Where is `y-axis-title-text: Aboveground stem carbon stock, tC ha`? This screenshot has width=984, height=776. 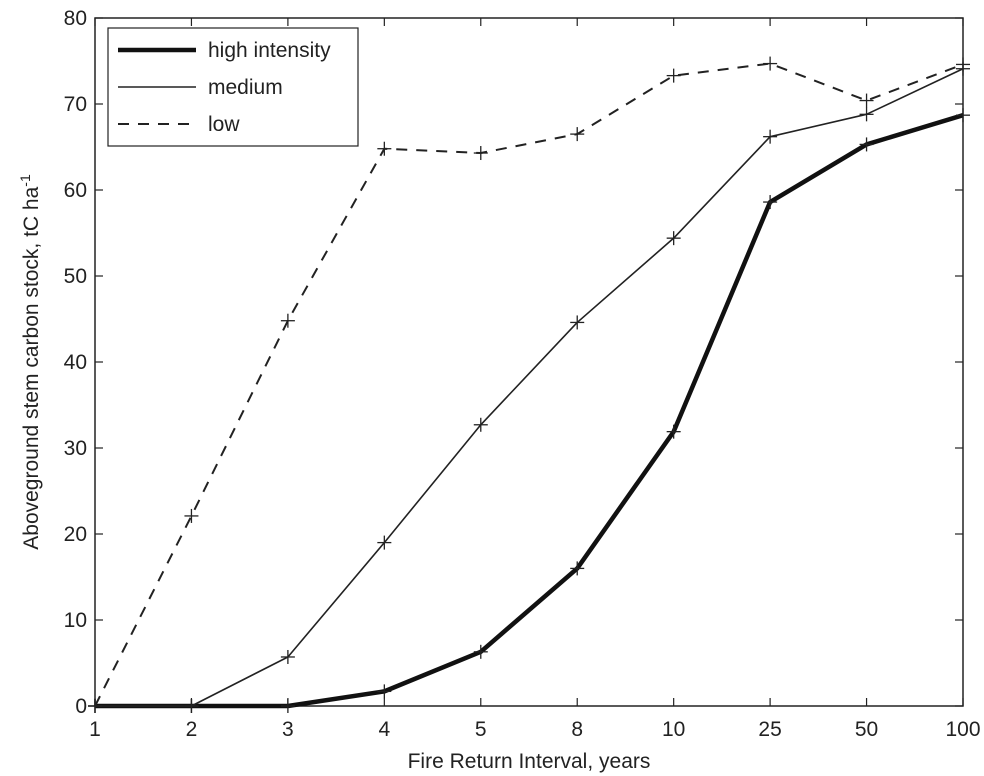 y-axis-title-text: Aboveground stem carbon stock, tC ha is located at coordinates (31, 367).